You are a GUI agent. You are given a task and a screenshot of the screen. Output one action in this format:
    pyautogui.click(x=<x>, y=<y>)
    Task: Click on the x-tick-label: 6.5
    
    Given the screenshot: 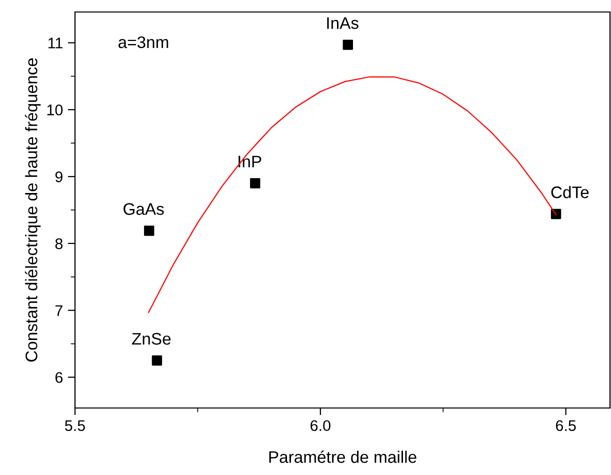 What is the action you would take?
    pyautogui.click(x=566, y=426)
    